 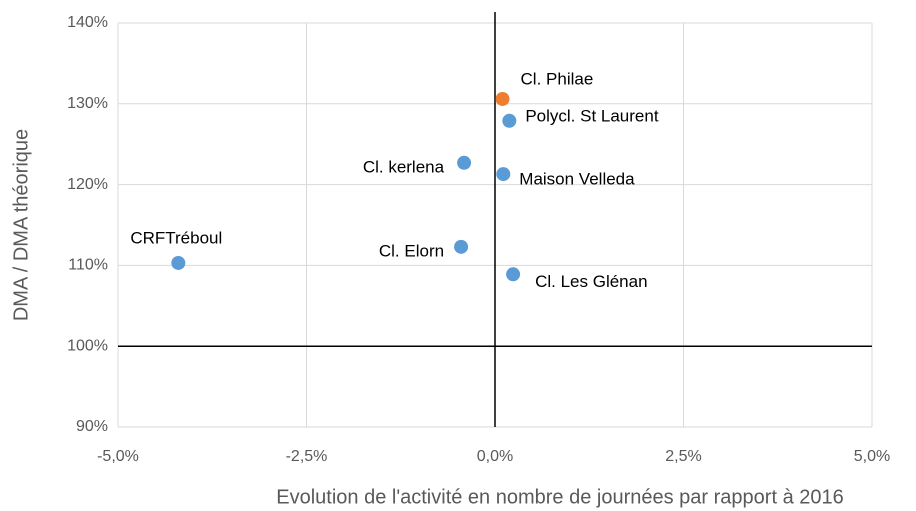 I want to click on point-label: Maison Velleda, so click(x=577, y=179).